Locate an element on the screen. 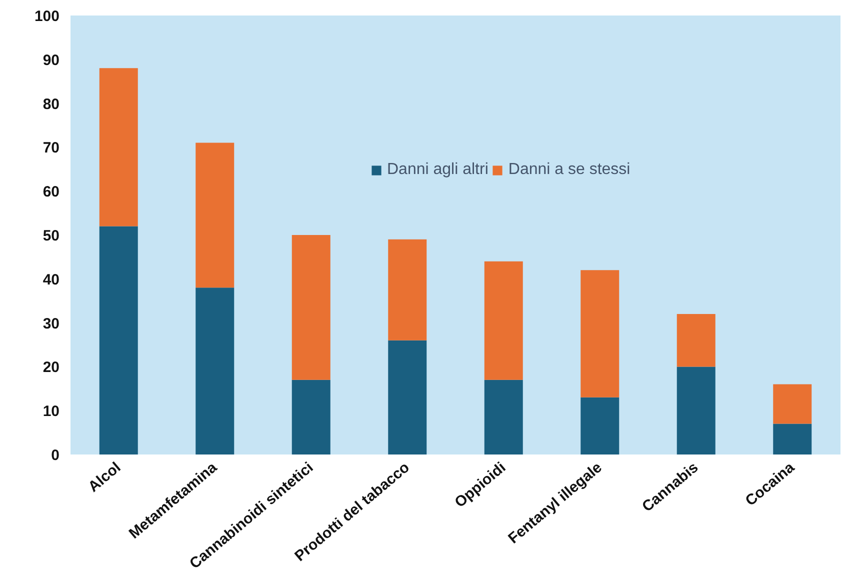 The width and height of the screenshot is (845, 581). y-tick-label: 40 is located at coordinates (51, 279).